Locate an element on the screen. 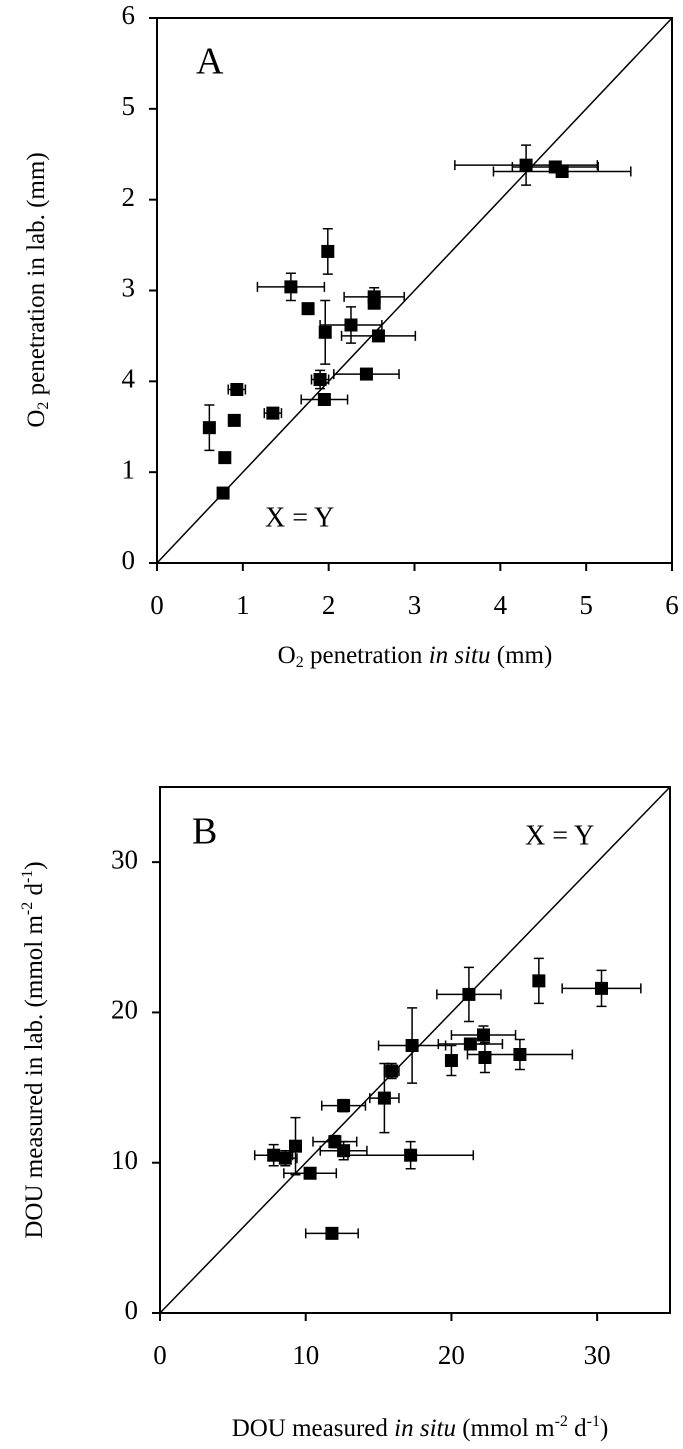  x-tick-label: 4 is located at coordinates (501, 605).